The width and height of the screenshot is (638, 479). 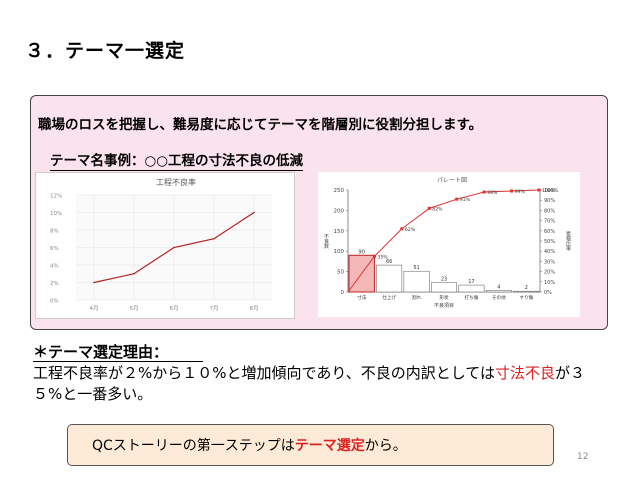 What do you see at coordinates (549, 262) in the screenshot?
I see `y2-tick-label: 30%` at bounding box center [549, 262].